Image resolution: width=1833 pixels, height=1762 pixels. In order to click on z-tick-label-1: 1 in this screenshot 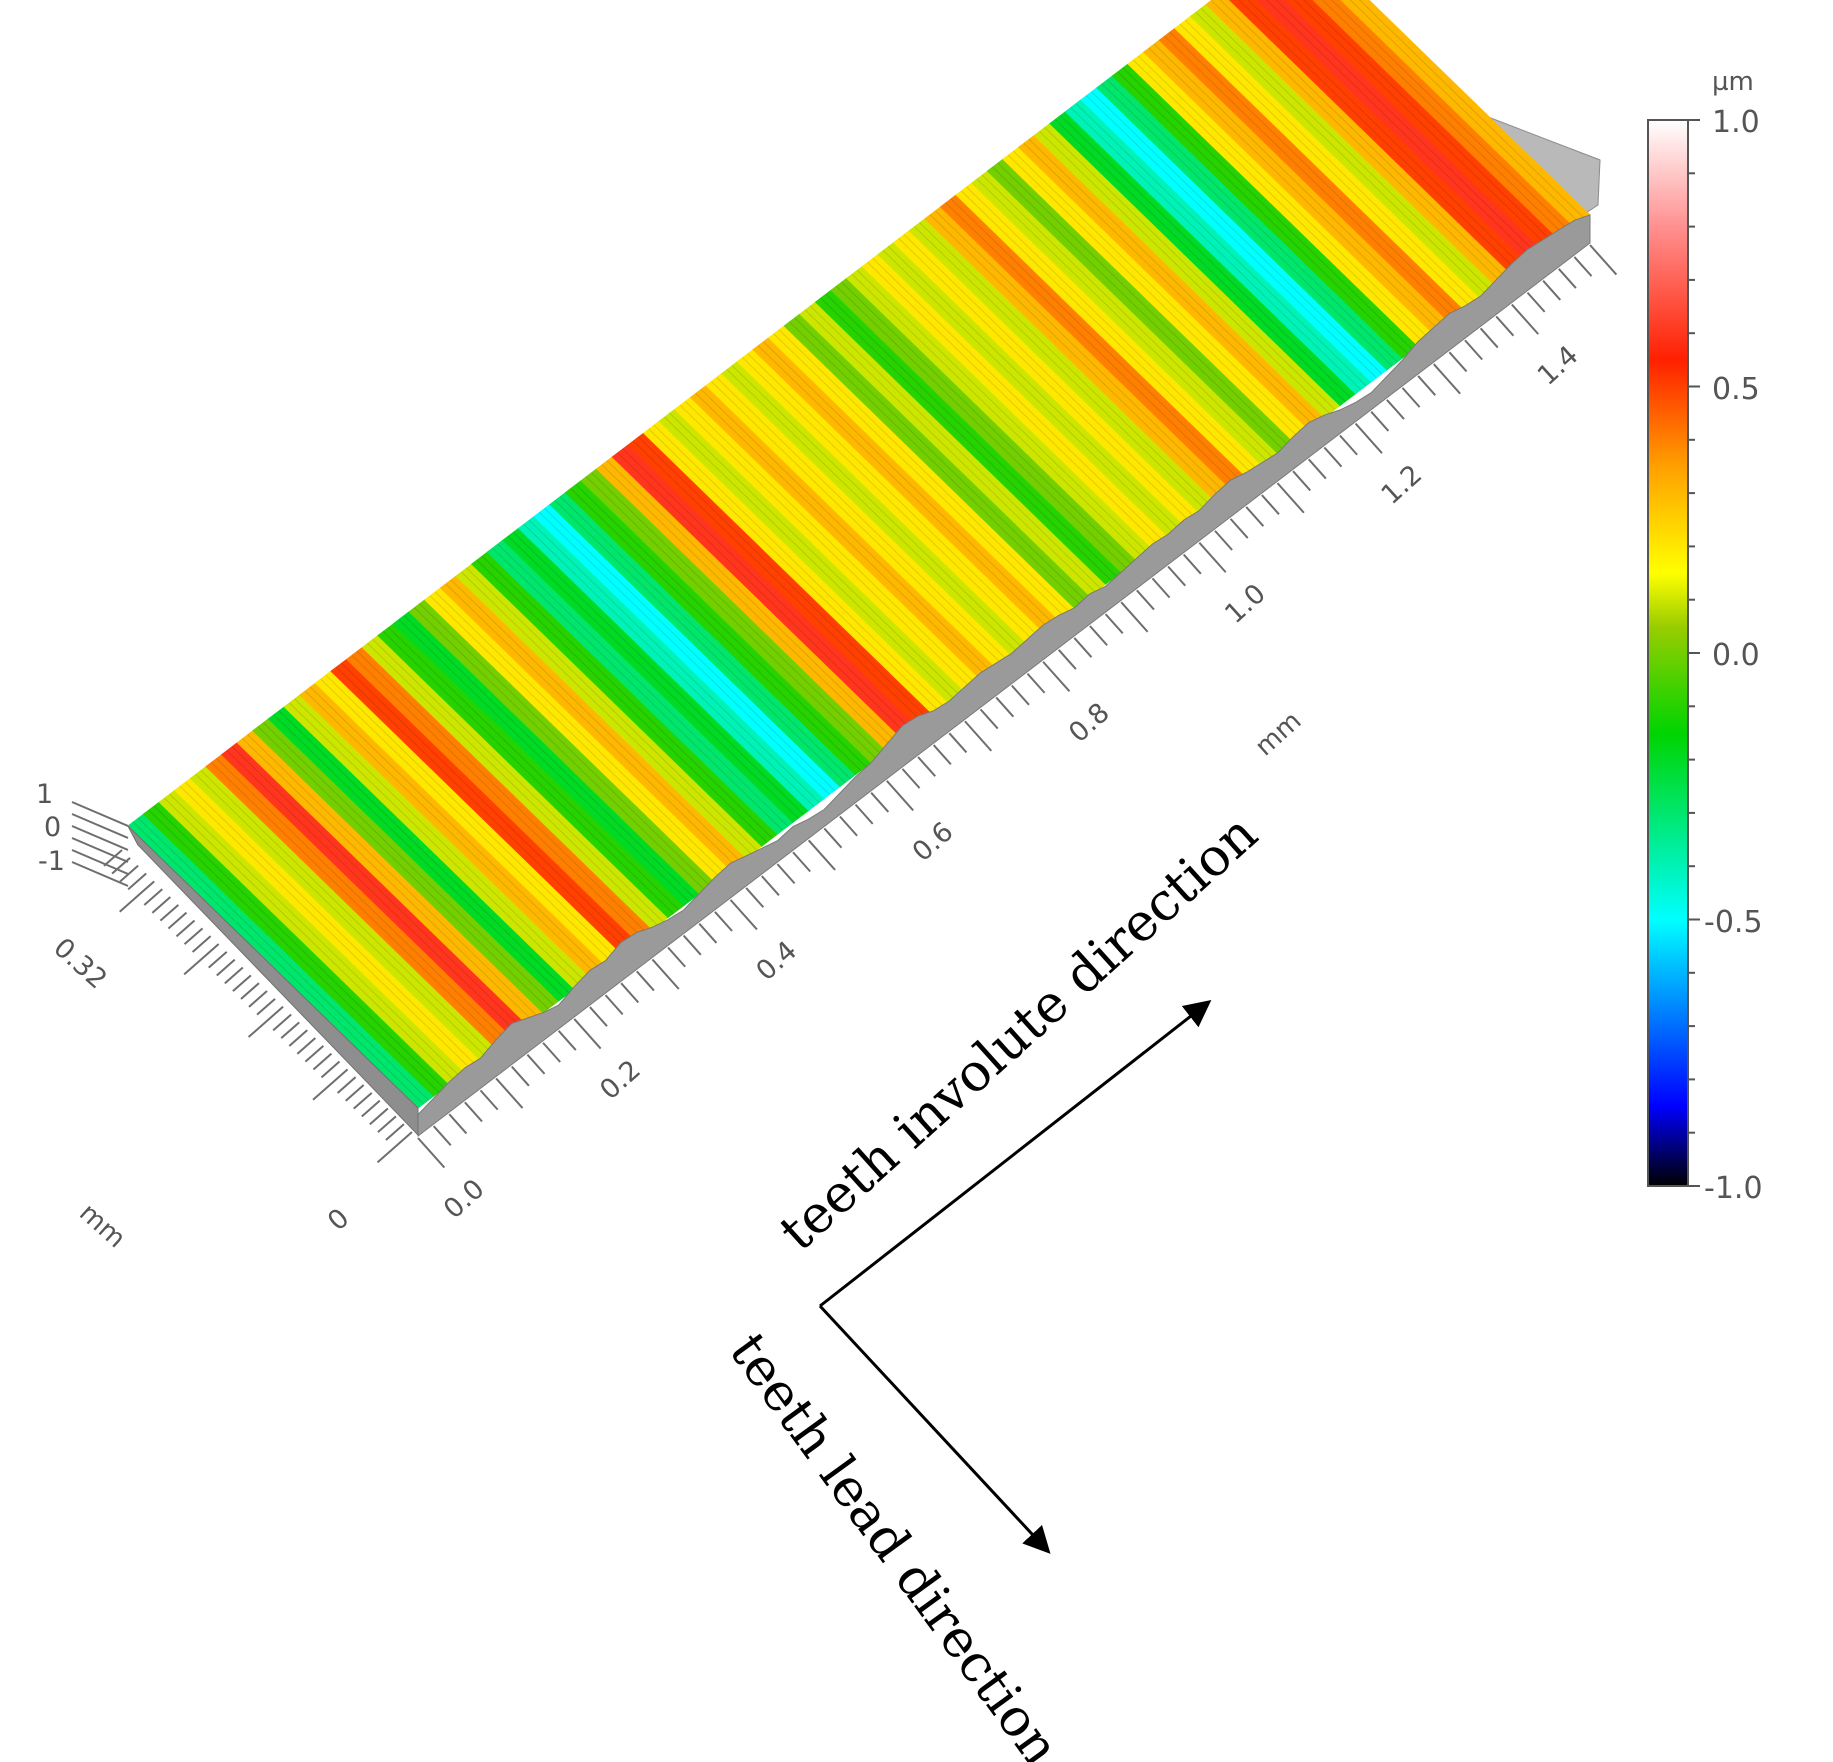, I will do `click(44, 794)`.